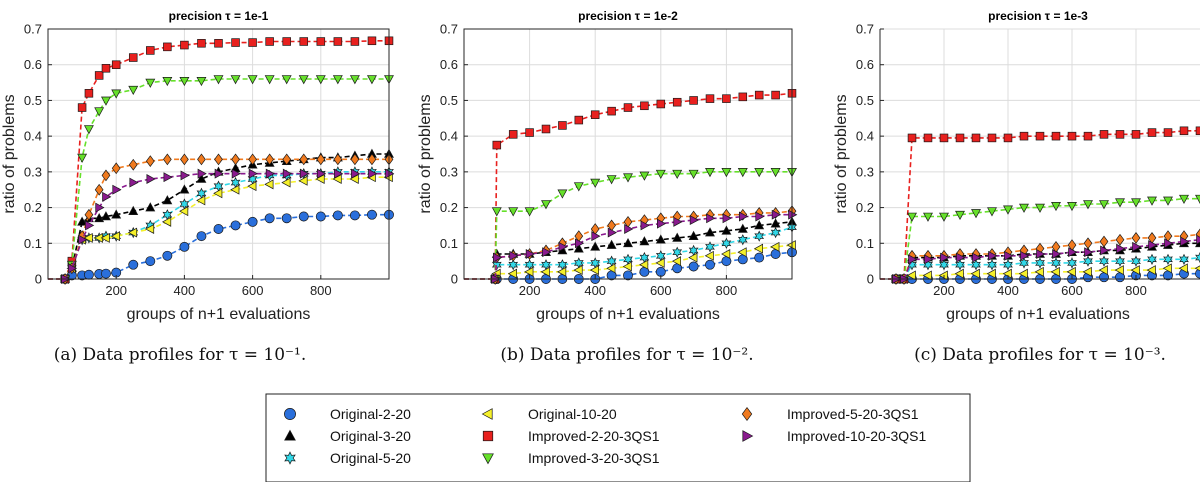 The width and height of the screenshot is (1200, 482). Describe the element at coordinates (253, 290) in the screenshot. I see `x-tick-label: 600` at that location.